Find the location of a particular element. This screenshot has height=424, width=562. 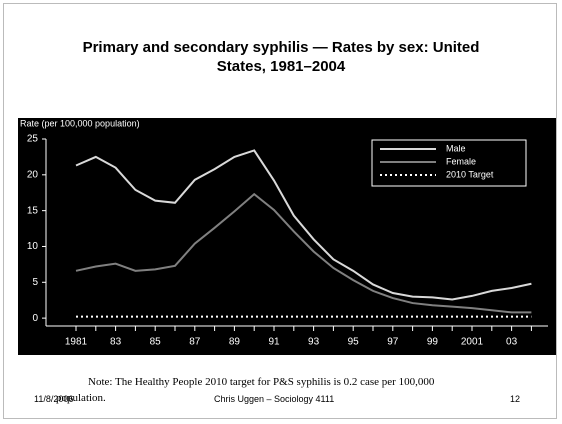

footer-page: 12 is located at coordinates (515, 399).